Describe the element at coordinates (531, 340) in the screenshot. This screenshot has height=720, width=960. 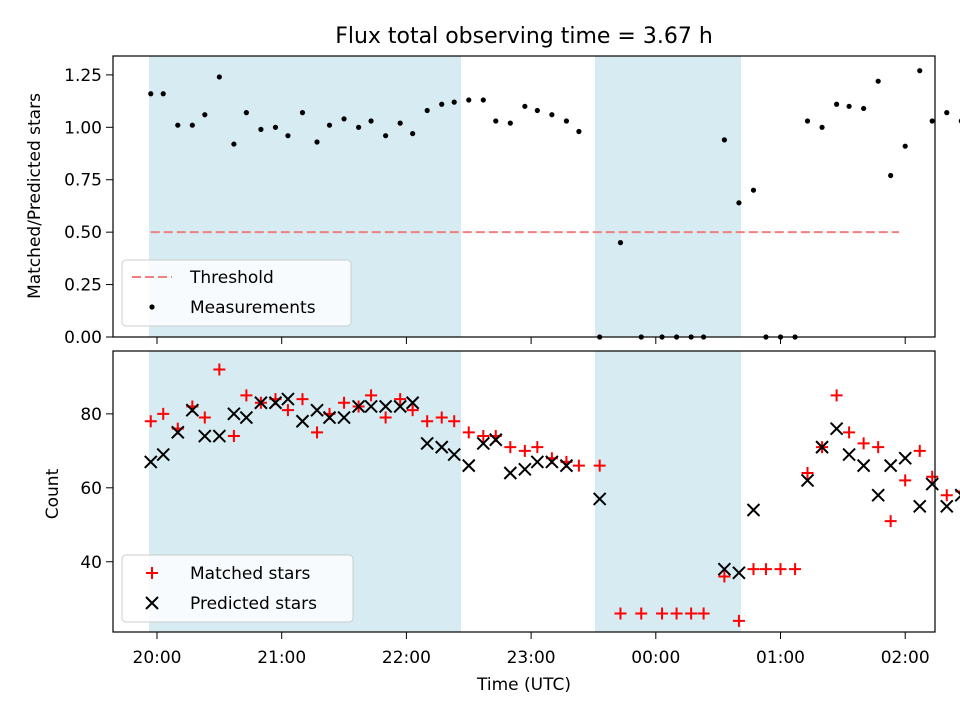
I see `ratio-x-ticks` at that location.